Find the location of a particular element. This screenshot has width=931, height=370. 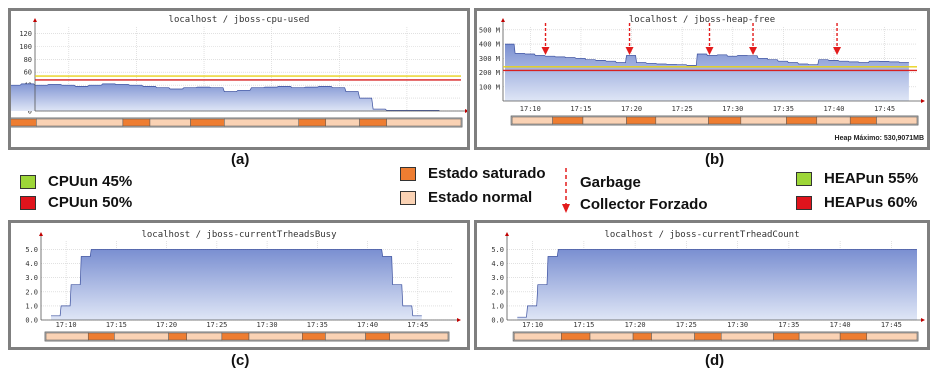

heap-max-note: Heap Máximo: 530,9071MB is located at coordinates (879, 138).